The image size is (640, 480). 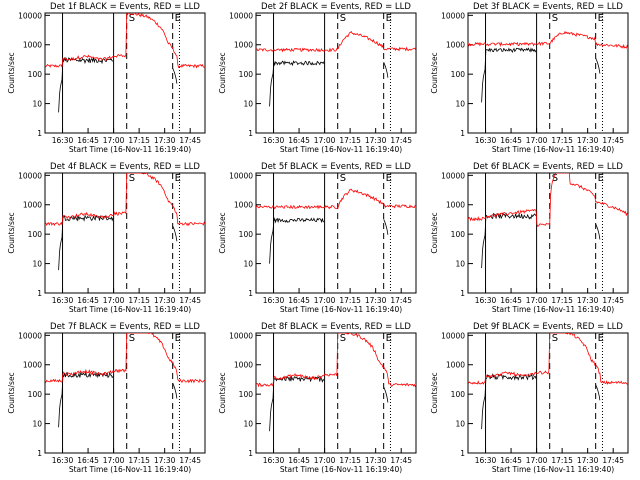 I want to click on panel-title: Det 2f BLACK = Events, RED = LLD, so click(x=336, y=7).